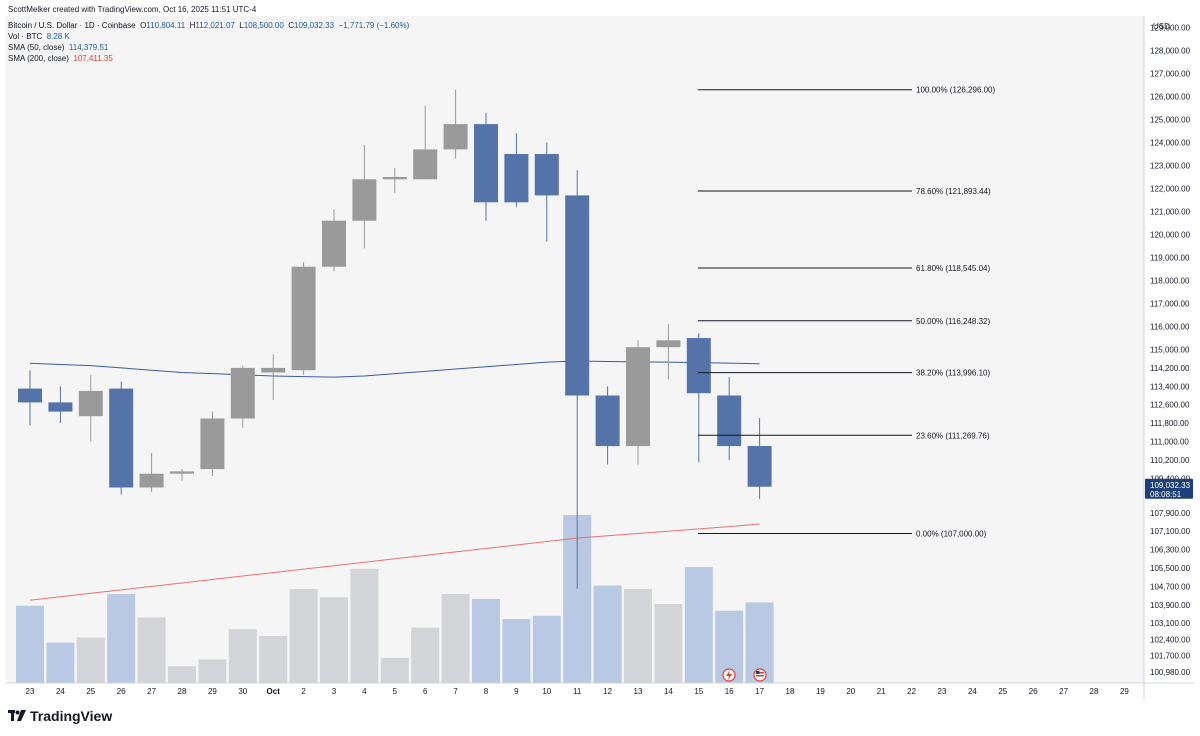 The width and height of the screenshot is (1200, 736). Describe the element at coordinates (1170, 623) in the screenshot. I see `price-tick-label: 103,100.00` at that location.